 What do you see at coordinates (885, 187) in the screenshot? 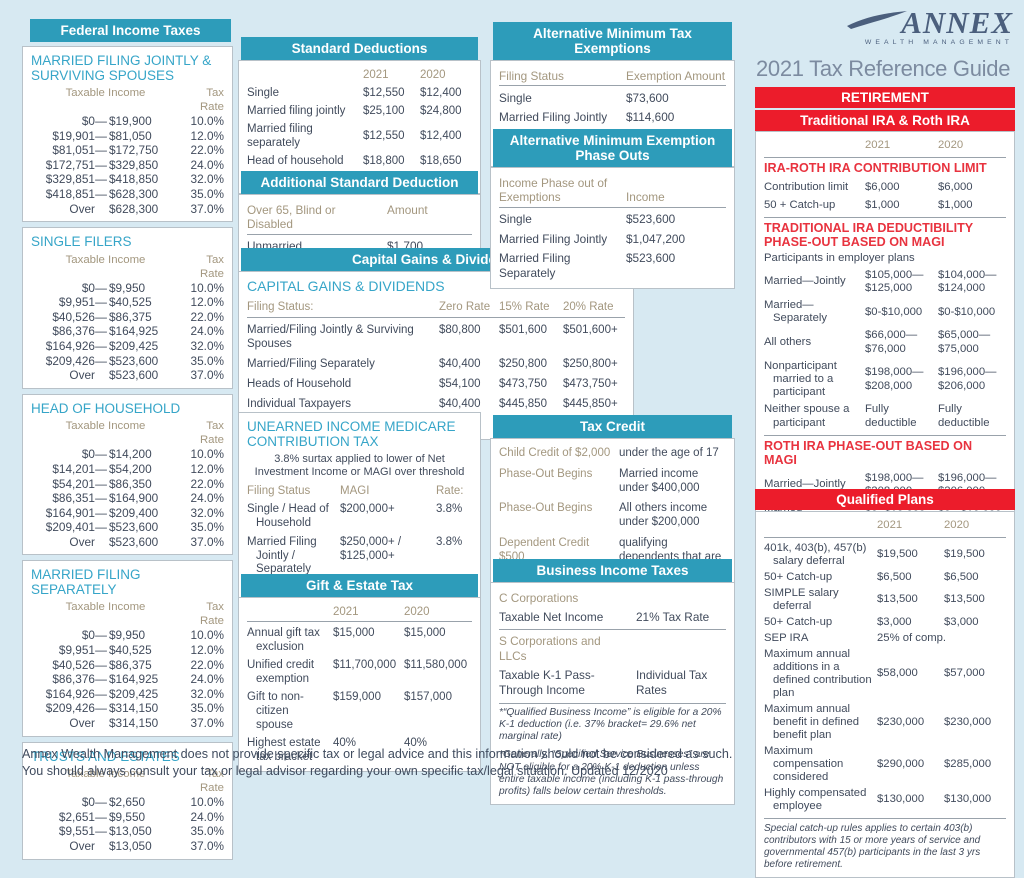
I see `table-row: Contribution limit $6,000 $6,000` at bounding box center [885, 187].